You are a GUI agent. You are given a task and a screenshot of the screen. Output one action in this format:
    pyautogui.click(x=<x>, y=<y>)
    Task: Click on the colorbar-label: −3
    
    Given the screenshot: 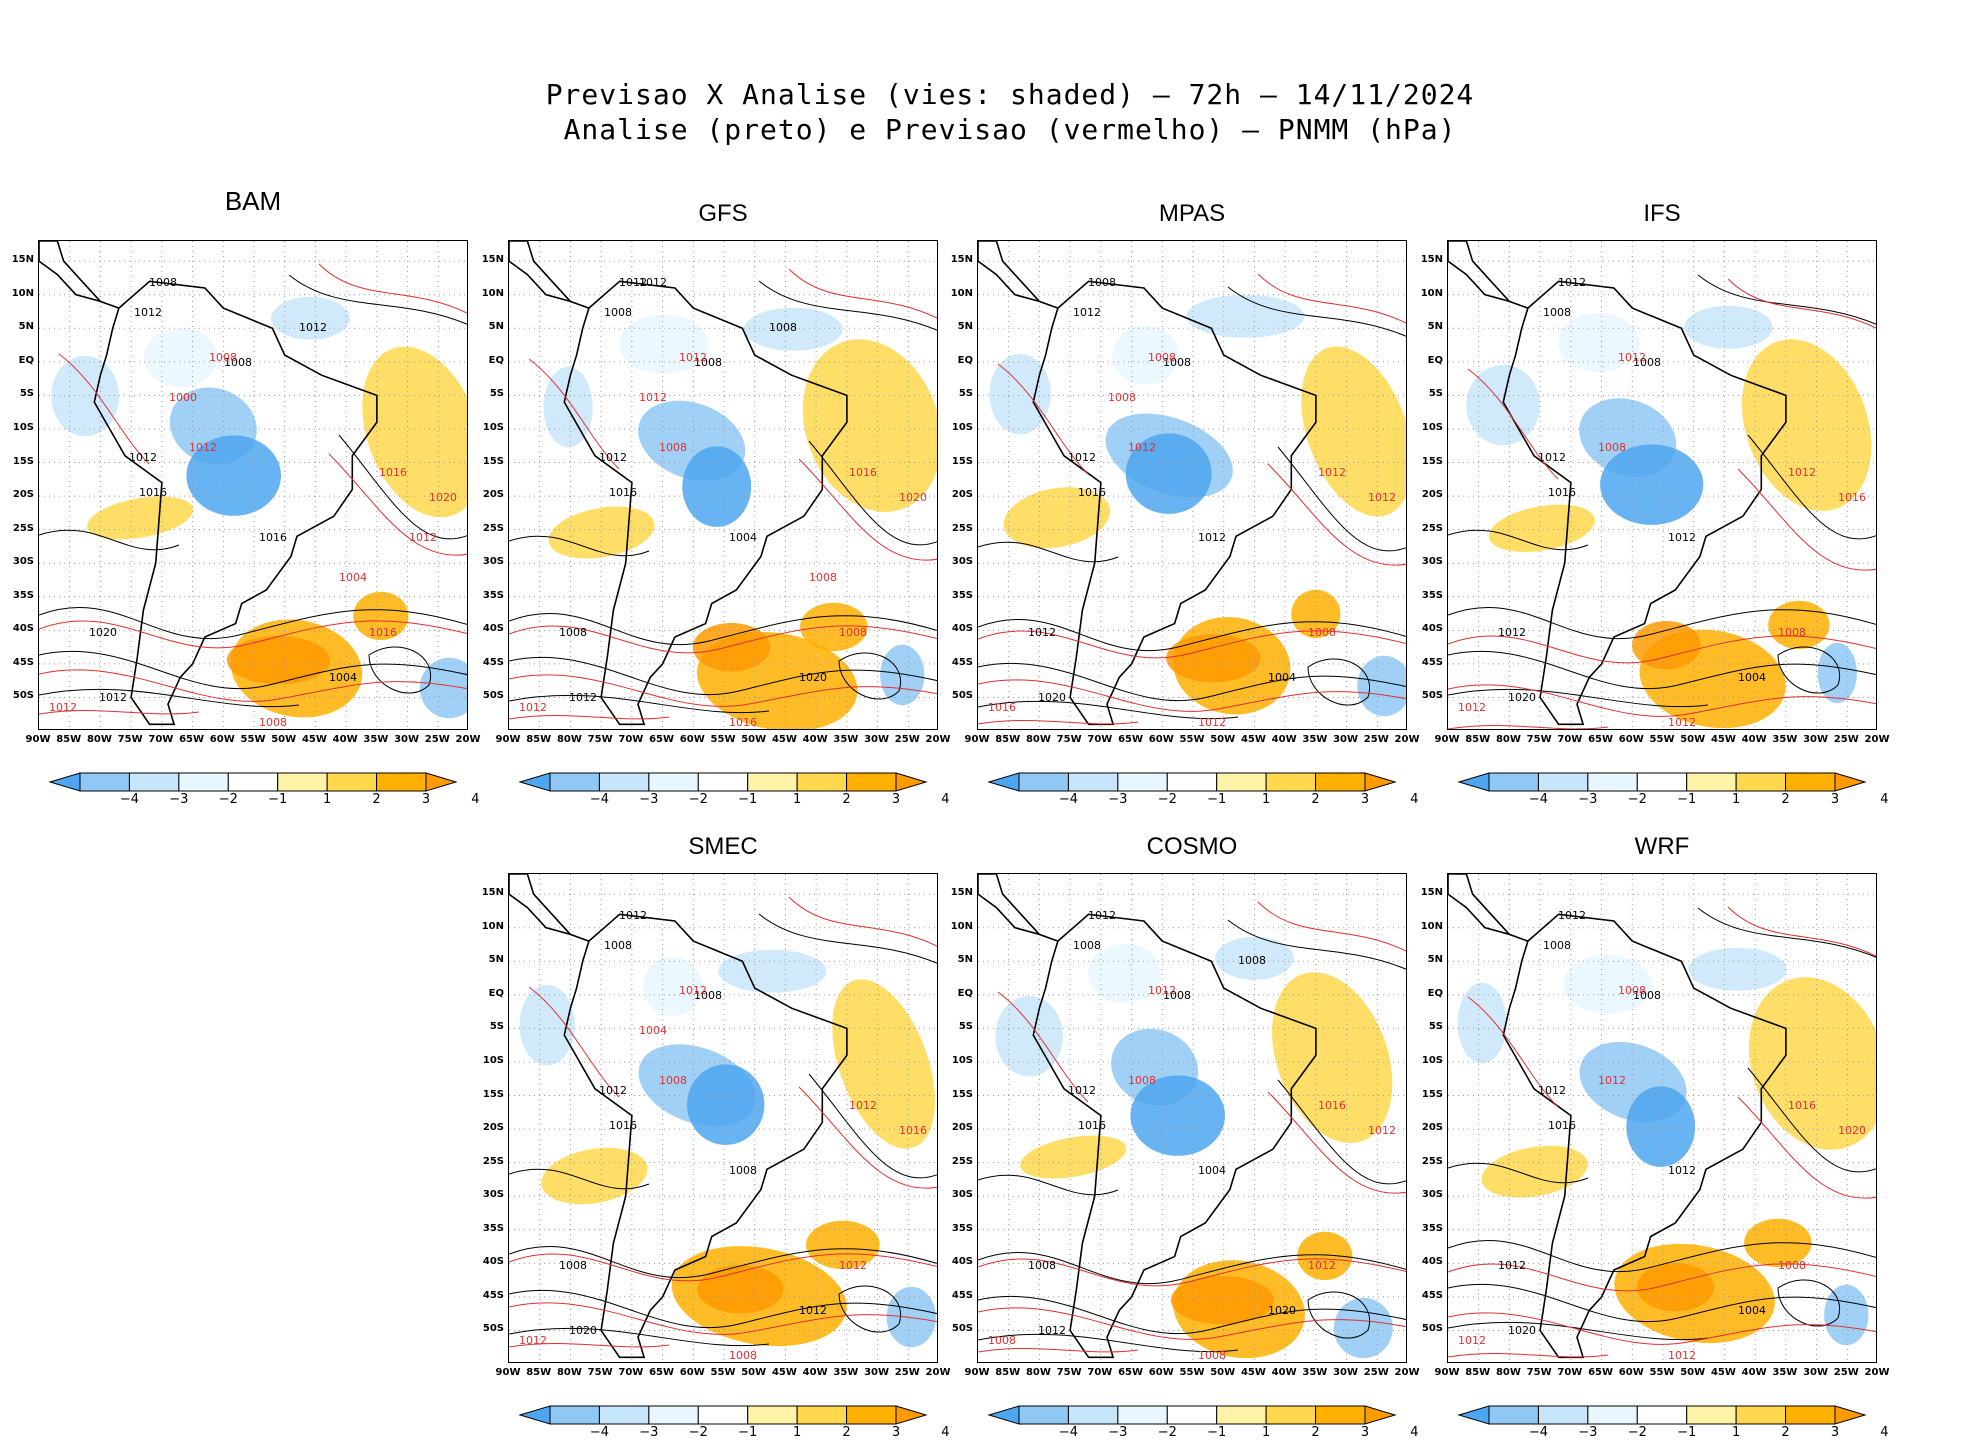 What is the action you would take?
    pyautogui.click(x=649, y=799)
    